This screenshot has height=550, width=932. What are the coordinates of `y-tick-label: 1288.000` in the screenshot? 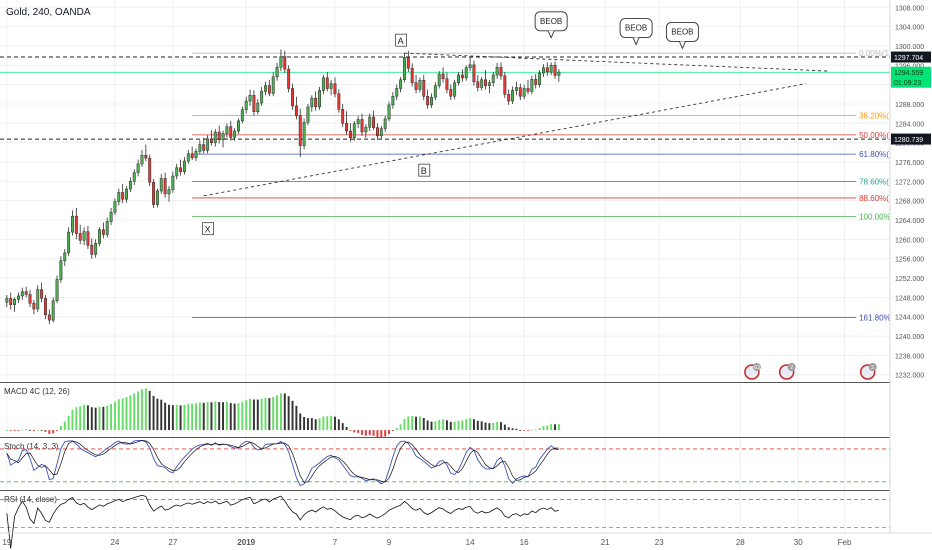 It's located at (909, 105).